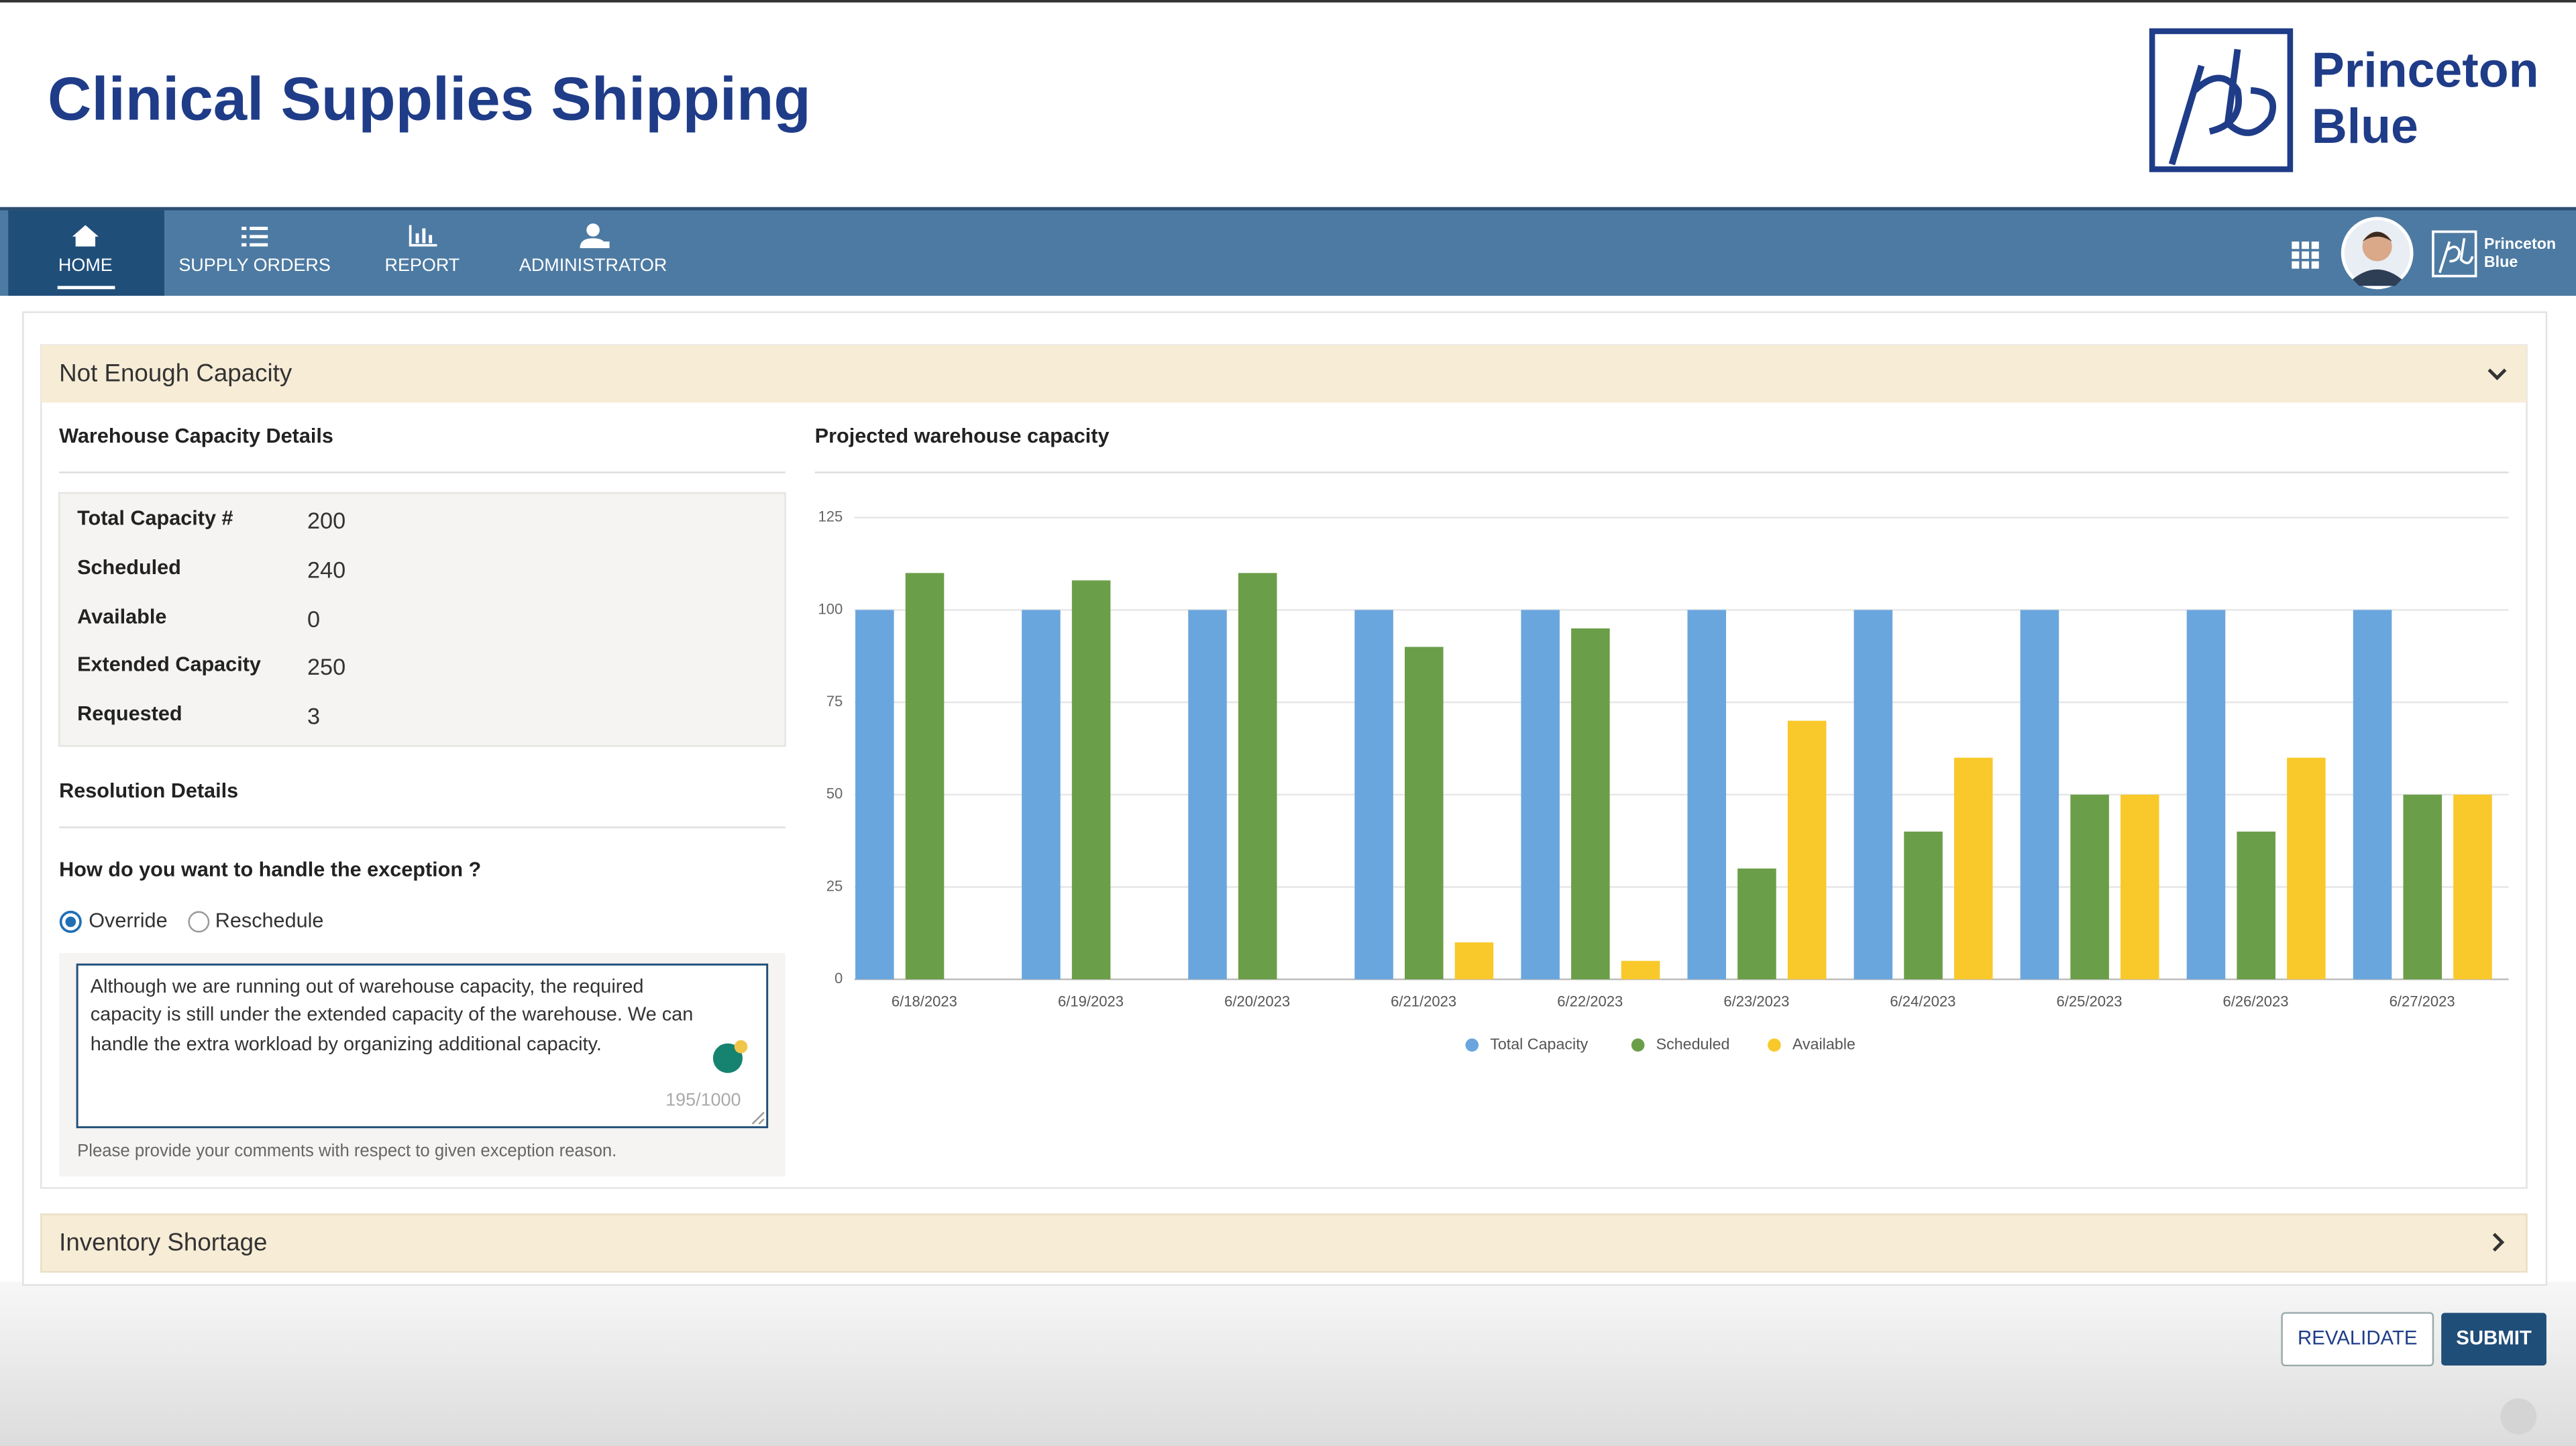 The image size is (2576, 1446). I want to click on x-tick-label: 6/22/2023, so click(1590, 1001).